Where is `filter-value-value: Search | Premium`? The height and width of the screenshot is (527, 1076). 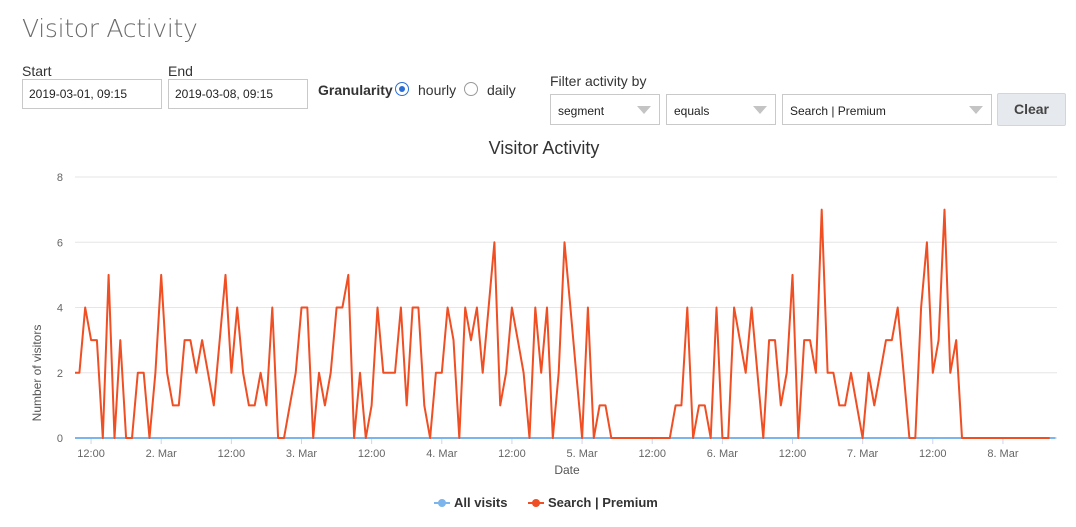 filter-value-value: Search | Premium is located at coordinates (838, 111).